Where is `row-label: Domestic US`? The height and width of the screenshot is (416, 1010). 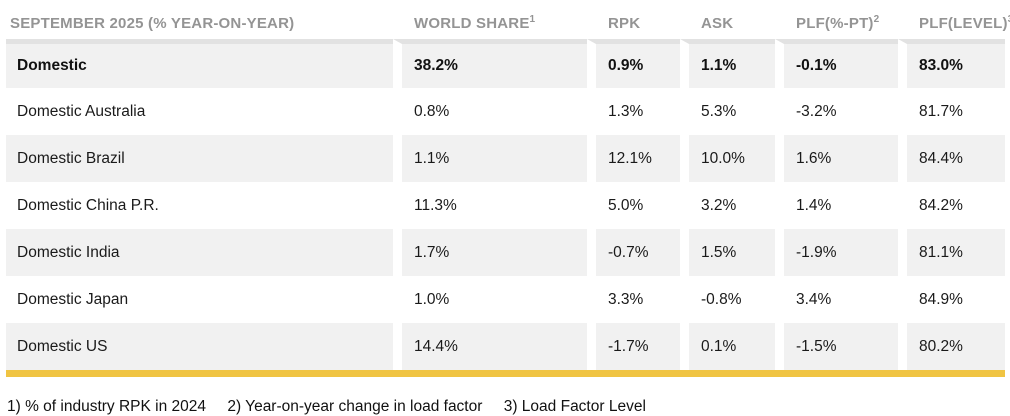 row-label: Domestic US is located at coordinates (199, 346).